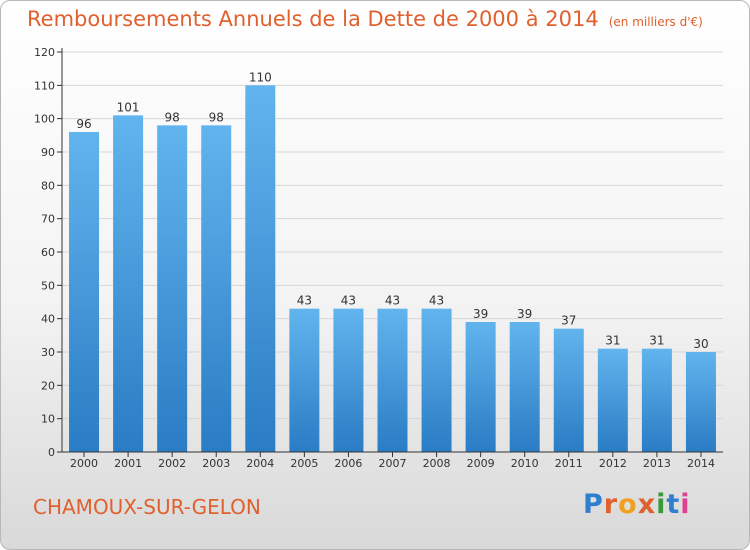 The height and width of the screenshot is (550, 750). Describe the element at coordinates (83, 124) in the screenshot. I see `data-label: 96` at that location.